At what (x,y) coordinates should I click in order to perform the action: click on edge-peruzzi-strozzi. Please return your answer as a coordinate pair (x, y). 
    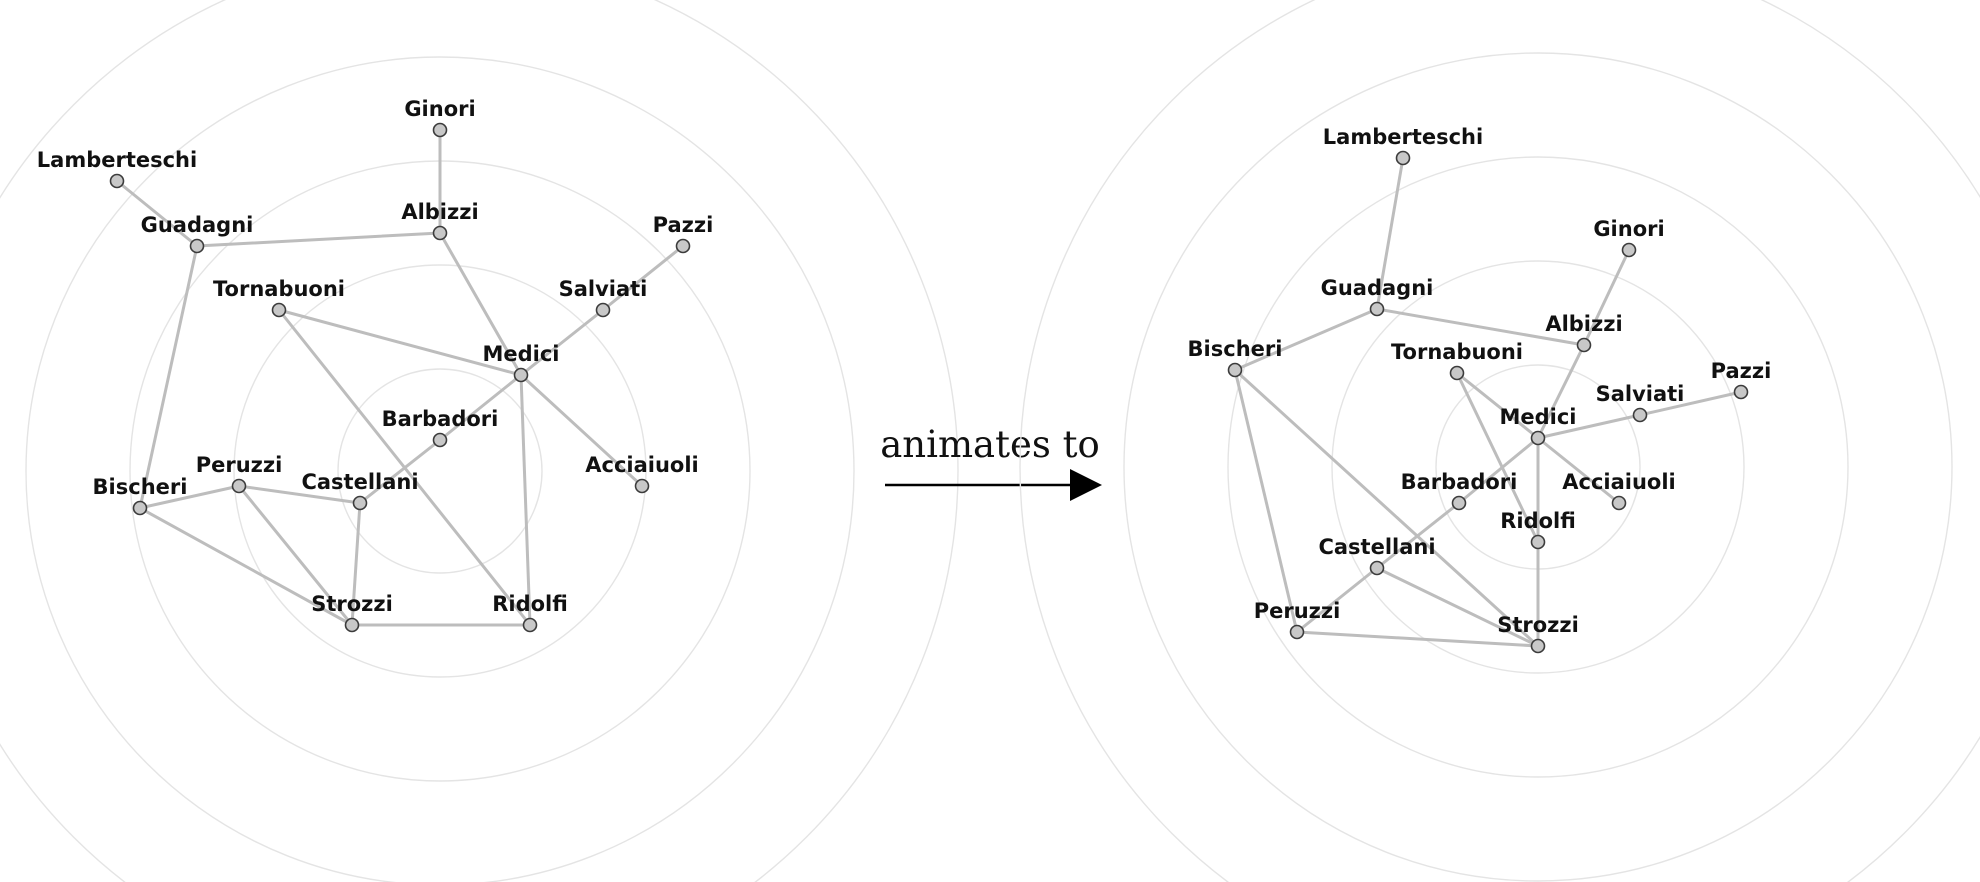
    Looking at the image, I should click on (1417, 639).